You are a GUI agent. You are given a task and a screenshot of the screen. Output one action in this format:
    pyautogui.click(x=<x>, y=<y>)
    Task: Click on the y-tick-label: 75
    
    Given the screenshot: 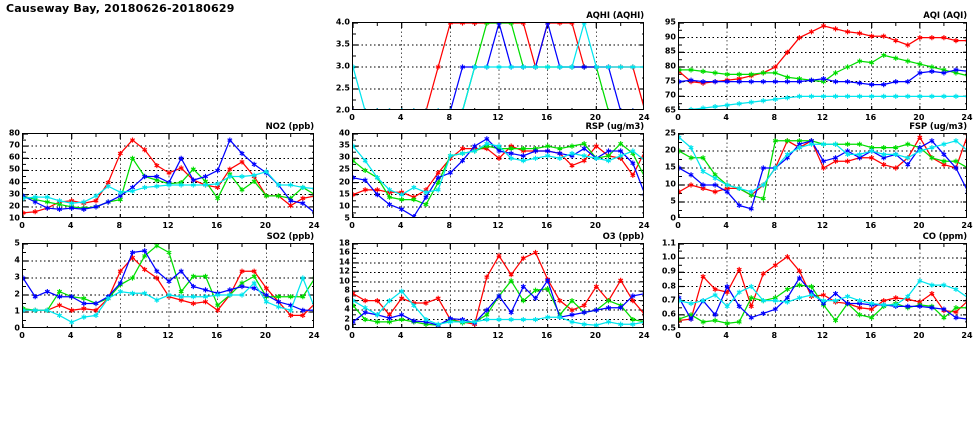 What is the action you would take?
    pyautogui.click(x=670, y=81)
    